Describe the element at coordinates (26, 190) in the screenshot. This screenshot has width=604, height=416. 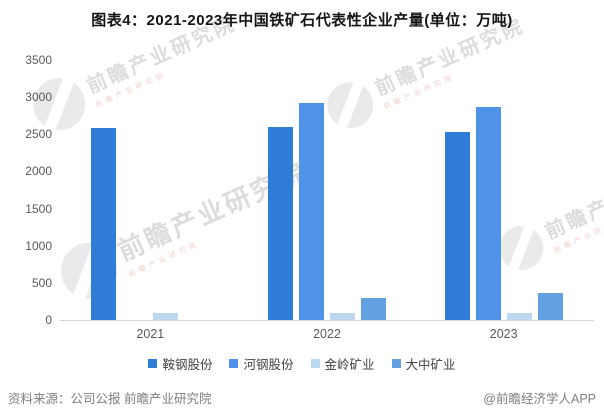
I see `y-axis: 0 500 1000 1500 2000 2500 3000 3500` at that location.